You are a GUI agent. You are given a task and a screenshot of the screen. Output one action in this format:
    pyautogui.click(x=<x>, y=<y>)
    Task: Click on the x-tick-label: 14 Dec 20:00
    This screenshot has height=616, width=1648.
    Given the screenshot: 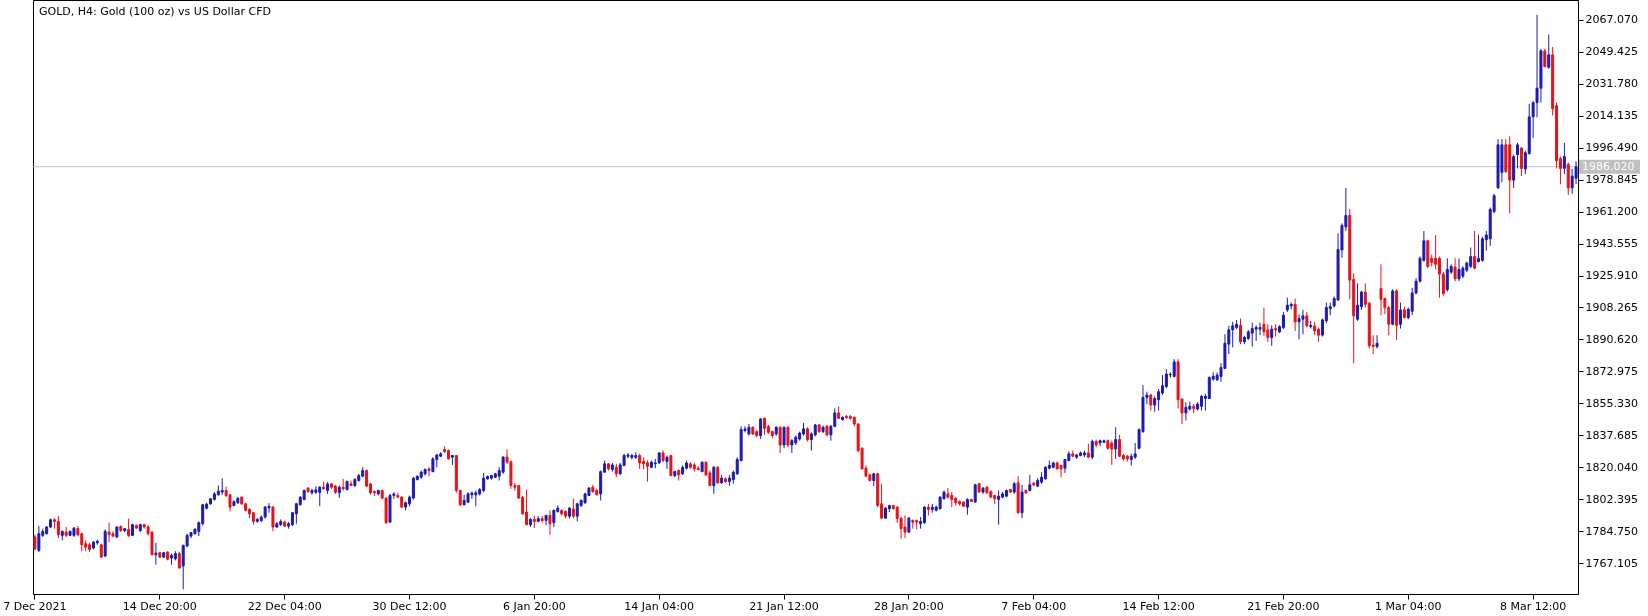 What is the action you would take?
    pyautogui.click(x=159, y=606)
    